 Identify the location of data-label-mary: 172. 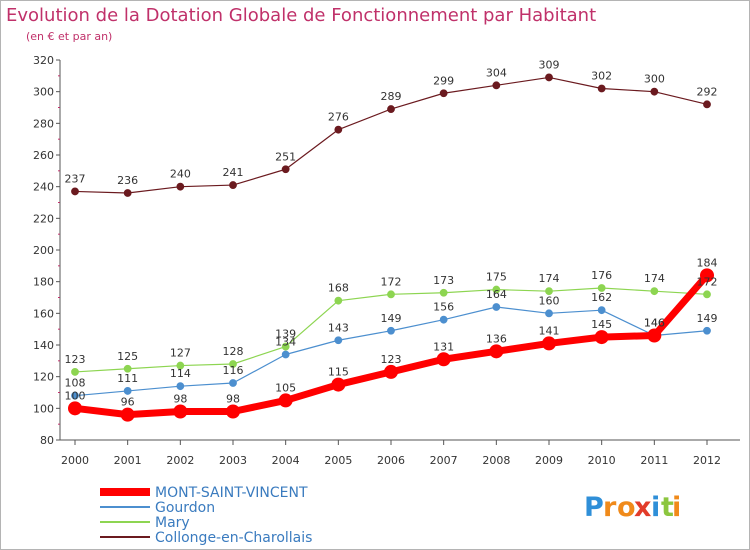
(707, 281).